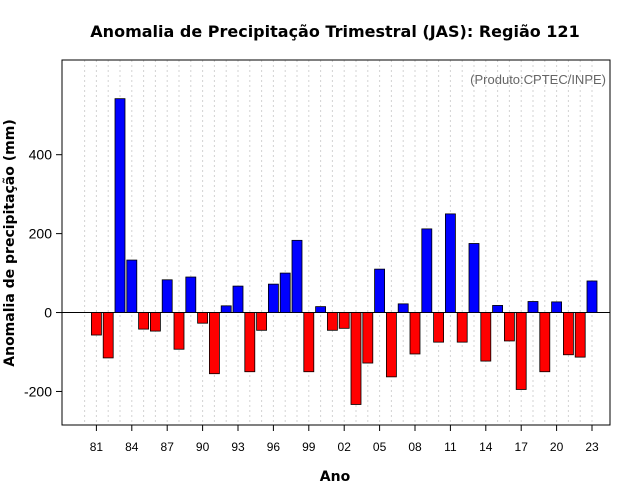 This screenshot has width=640, height=500. What do you see at coordinates (214, 343) in the screenshot?
I see `bar-1991` at bounding box center [214, 343].